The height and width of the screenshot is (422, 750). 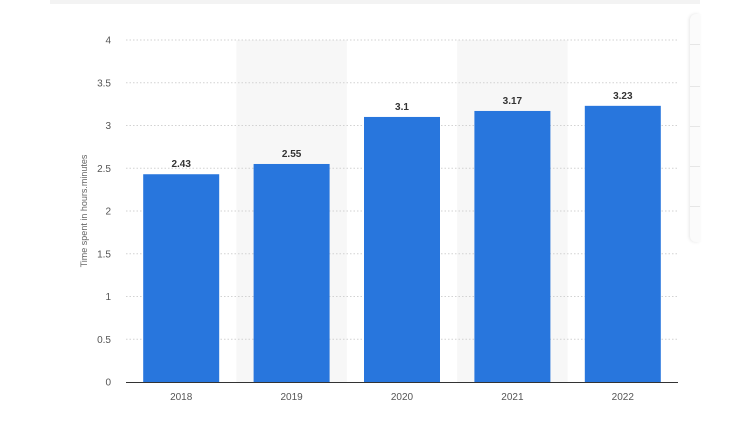 I want to click on x-tick-labels: 2018 2019 2020 2021 2022, so click(x=402, y=397).